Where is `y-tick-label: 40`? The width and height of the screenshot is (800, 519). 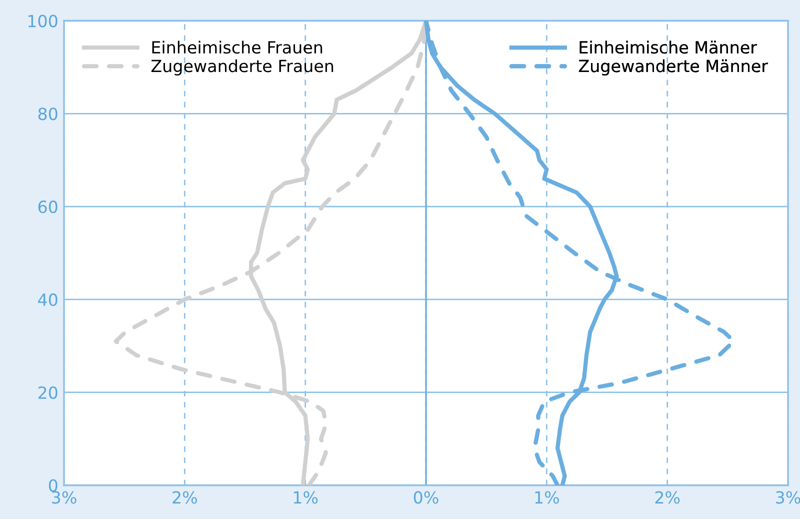
y-tick-label: 40 is located at coordinates (48, 299).